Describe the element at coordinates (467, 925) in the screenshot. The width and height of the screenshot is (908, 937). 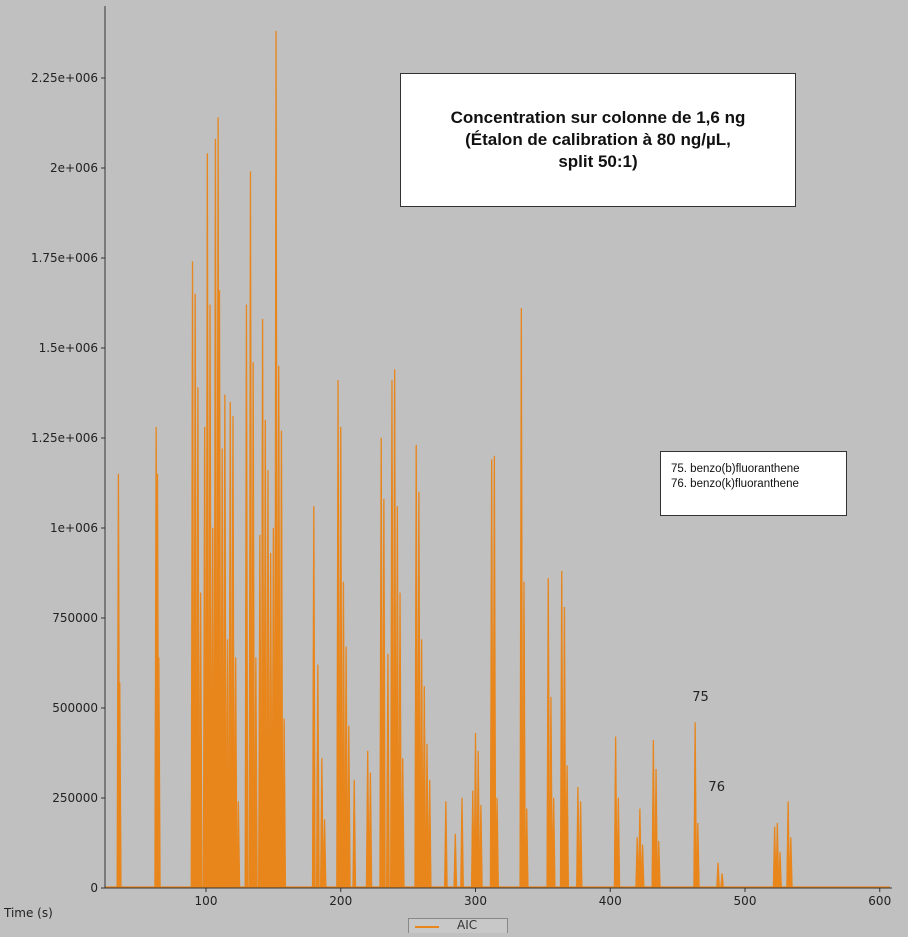
I see `series-tab-label: AIC` at that location.